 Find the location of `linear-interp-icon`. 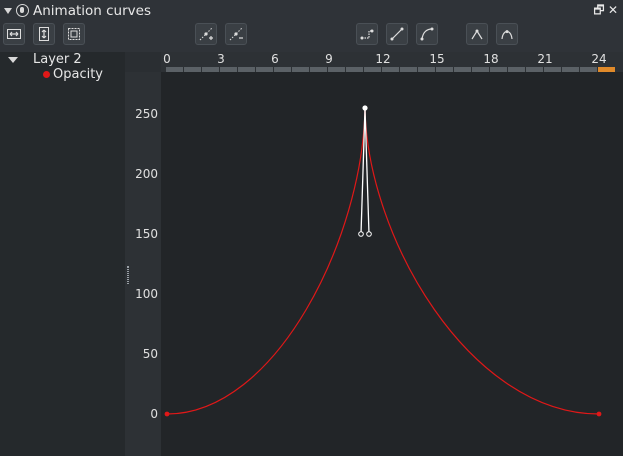

linear-interp-icon is located at coordinates (397, 34).